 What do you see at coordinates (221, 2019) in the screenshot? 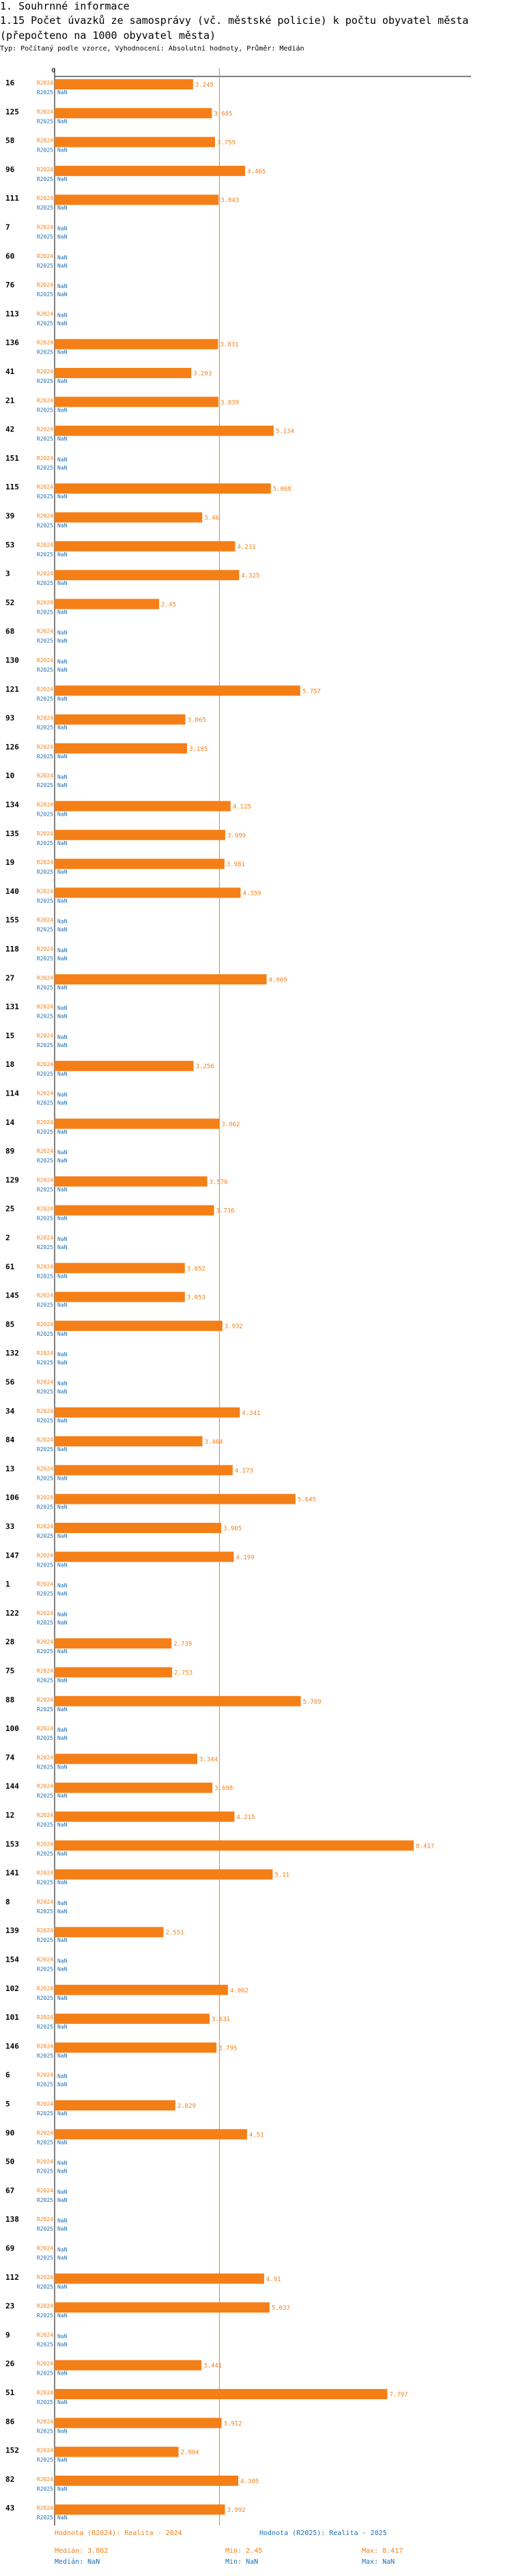
I see `bar-value-label: 3.631` at bounding box center [221, 2019].